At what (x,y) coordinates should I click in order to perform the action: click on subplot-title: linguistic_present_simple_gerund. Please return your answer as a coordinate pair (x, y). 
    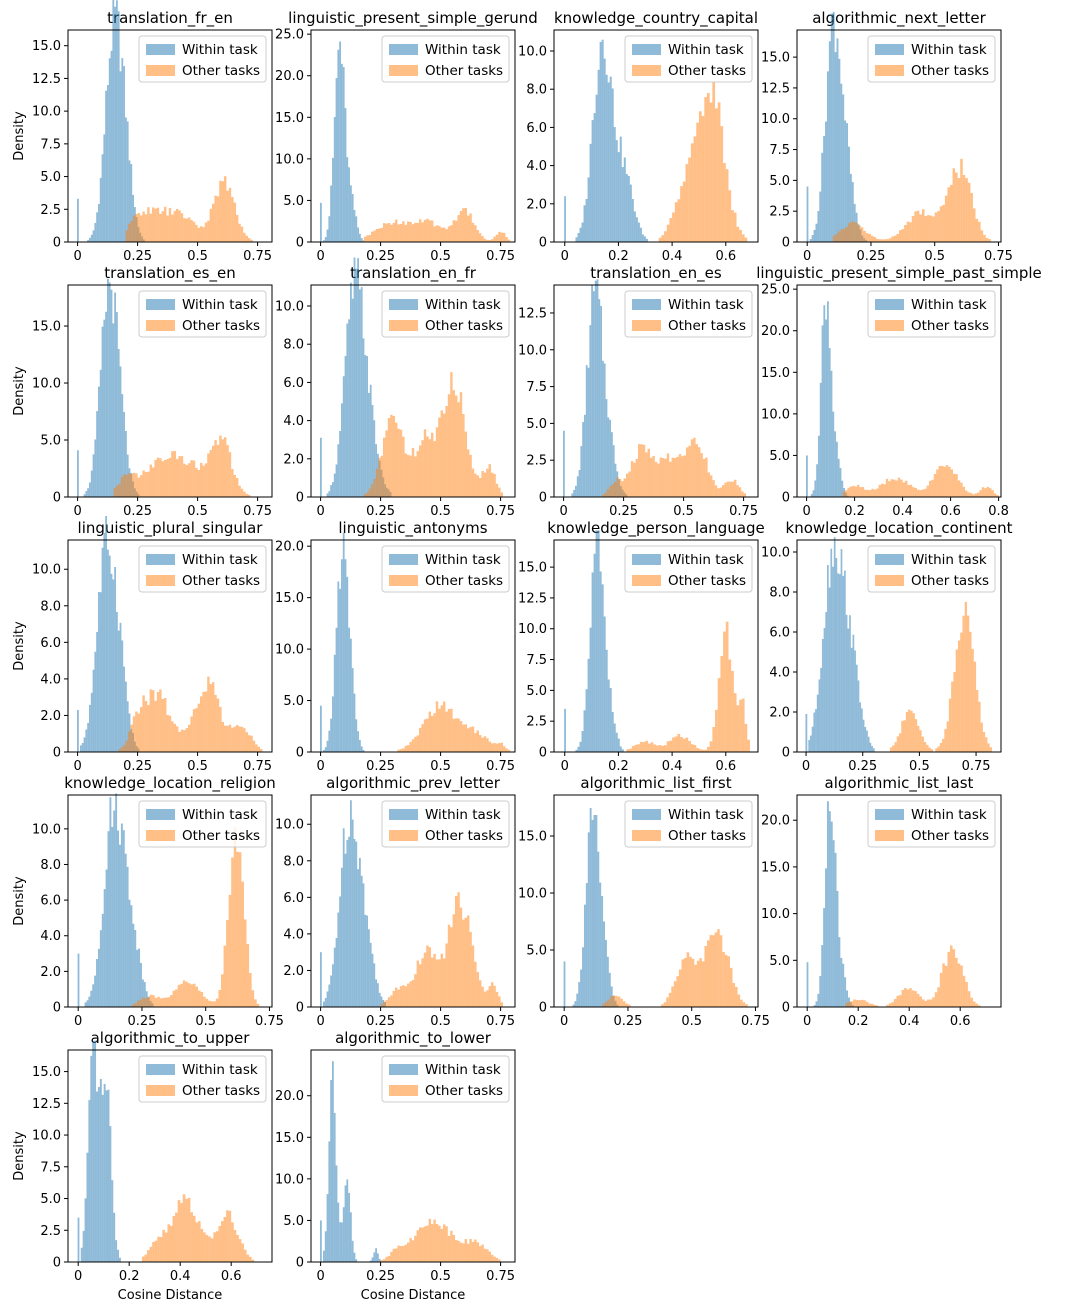
    Looking at the image, I should click on (413, 18).